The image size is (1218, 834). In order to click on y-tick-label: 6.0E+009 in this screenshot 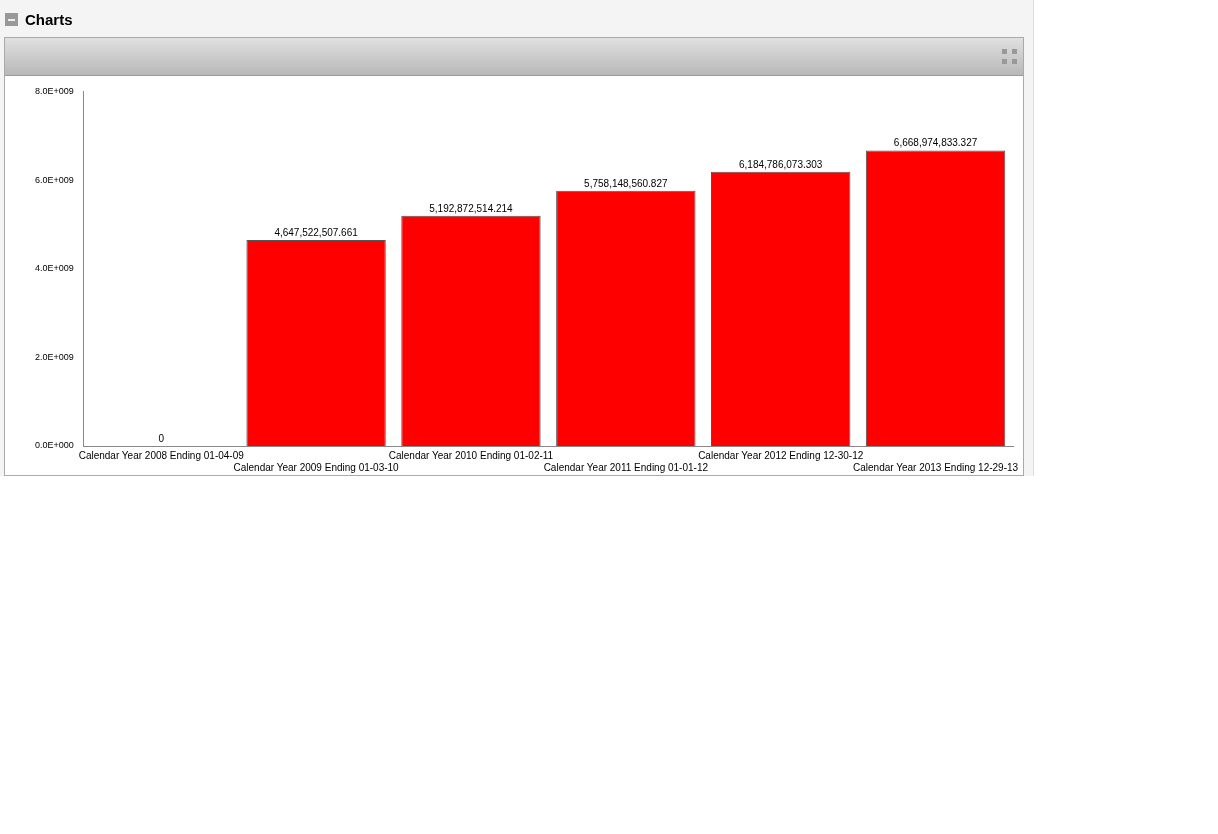, I will do `click(54, 179)`.